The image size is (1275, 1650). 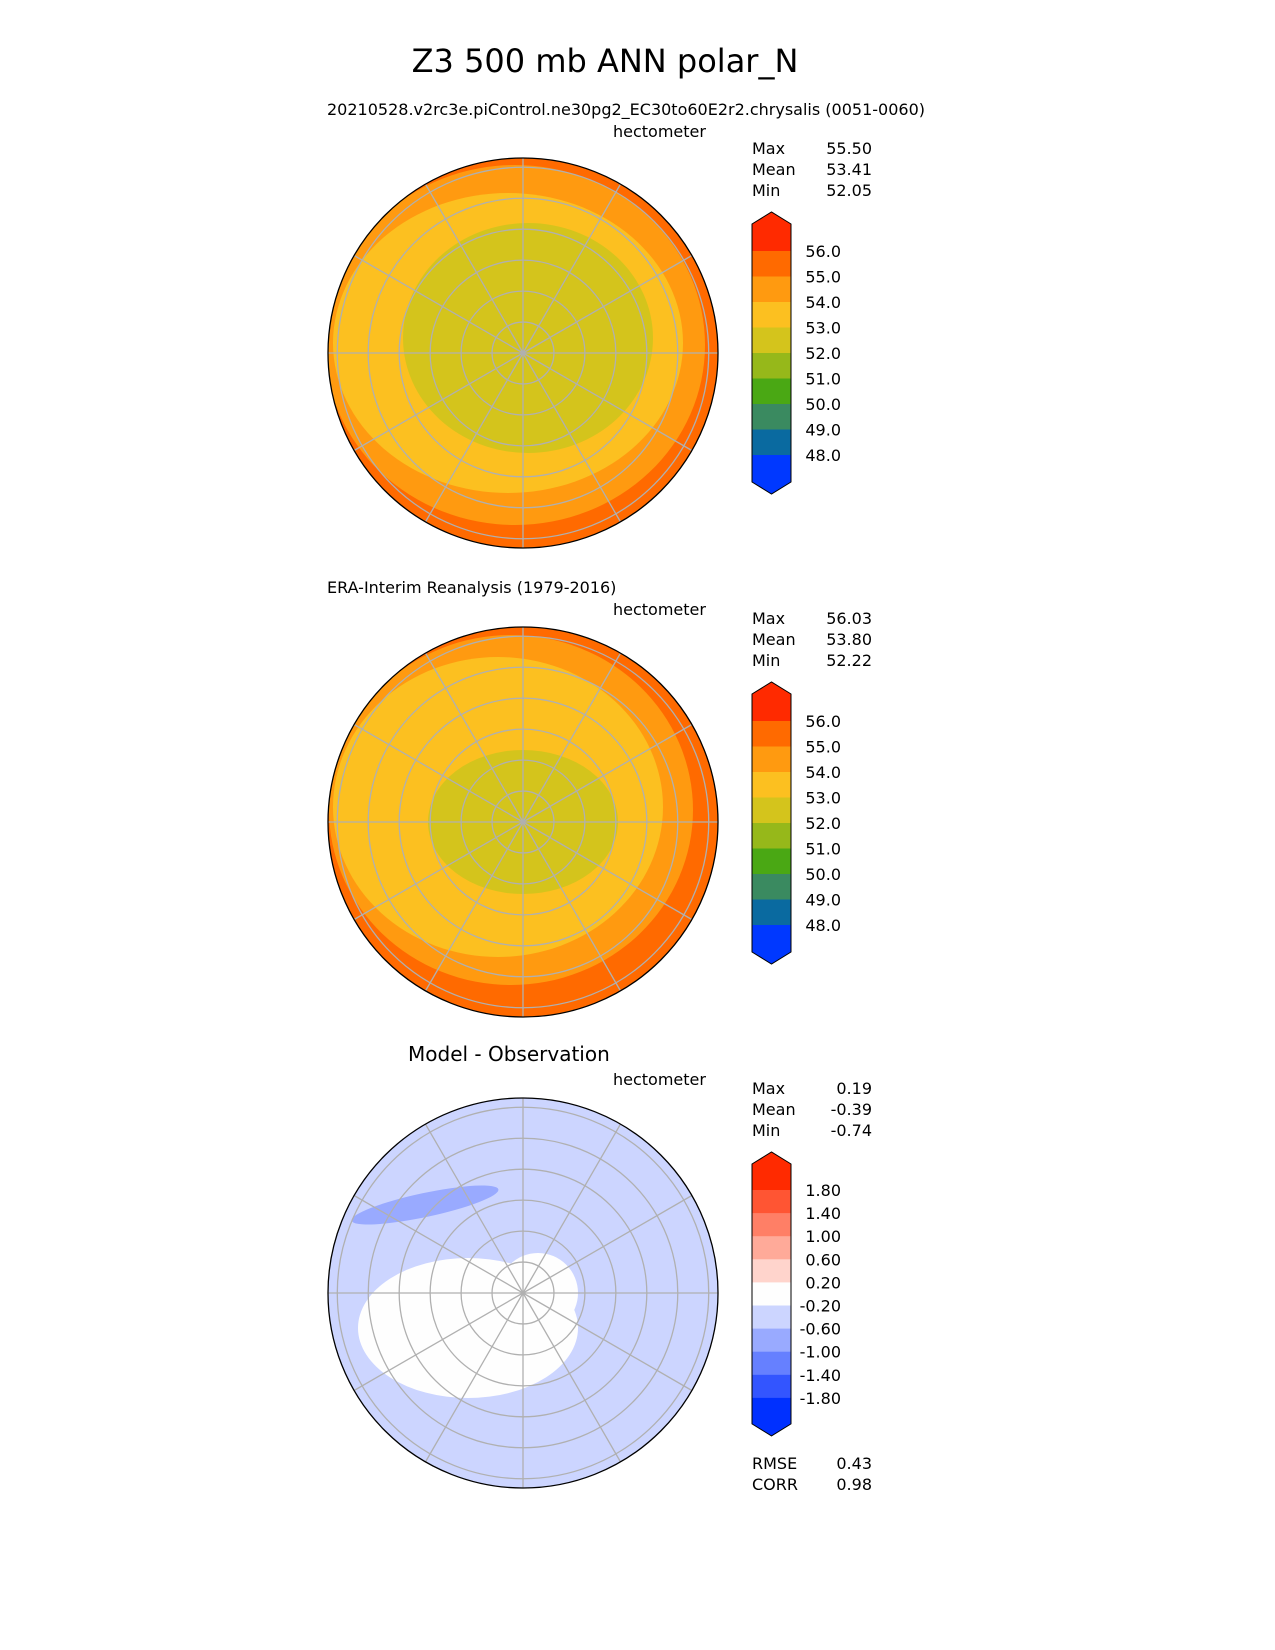 I want to click on colorbar-tick-label: 1.80, so click(x=823, y=1190).